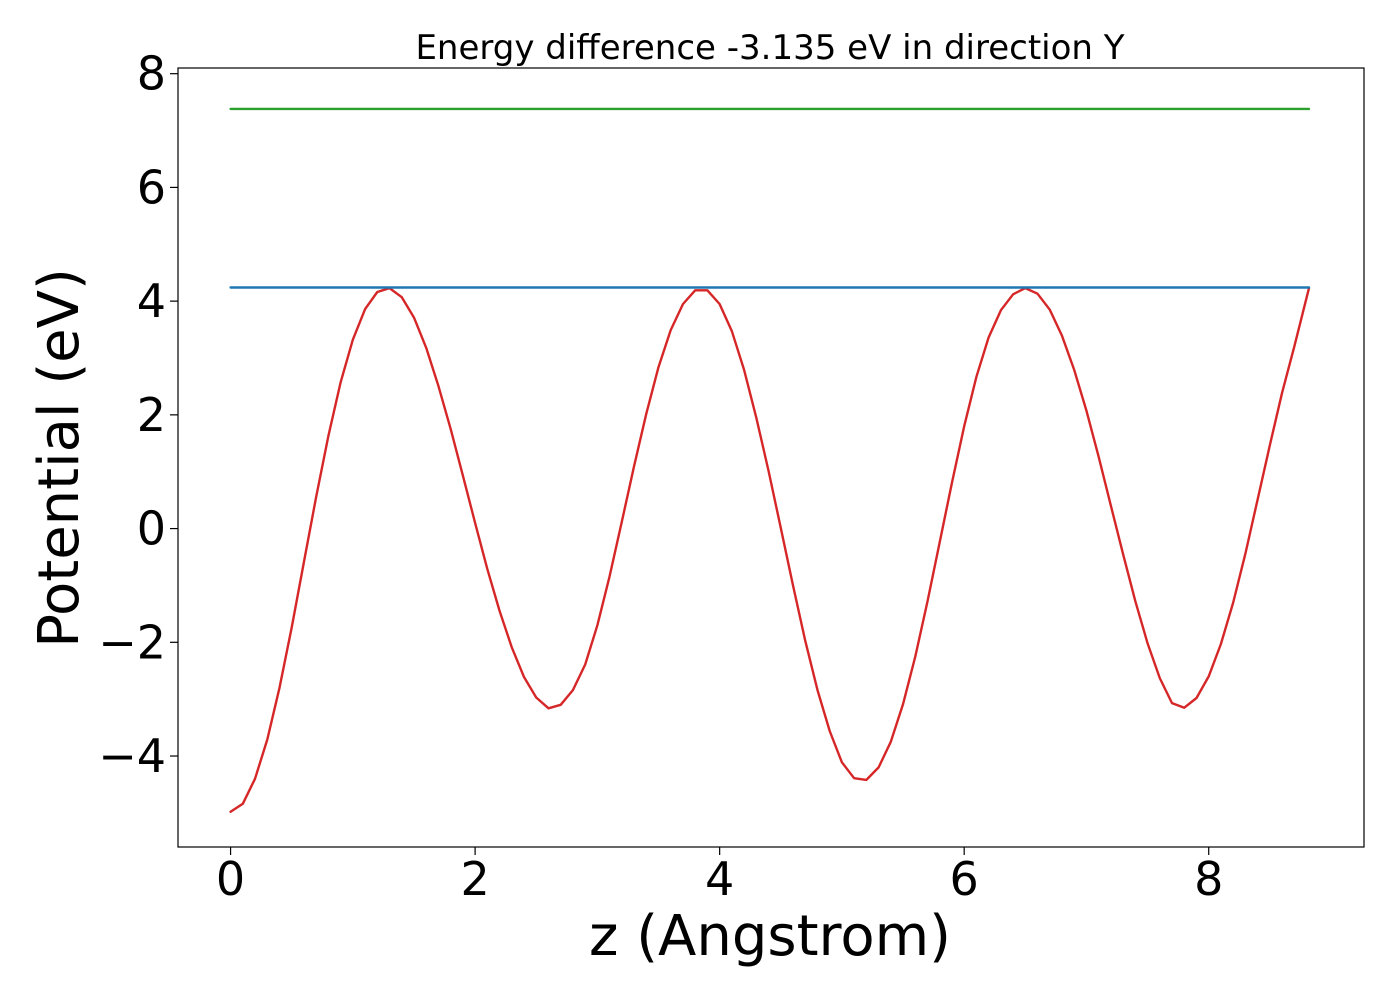 This screenshot has height=1000, width=1400. I want to click on y-tick-label: −2, so click(132, 642).